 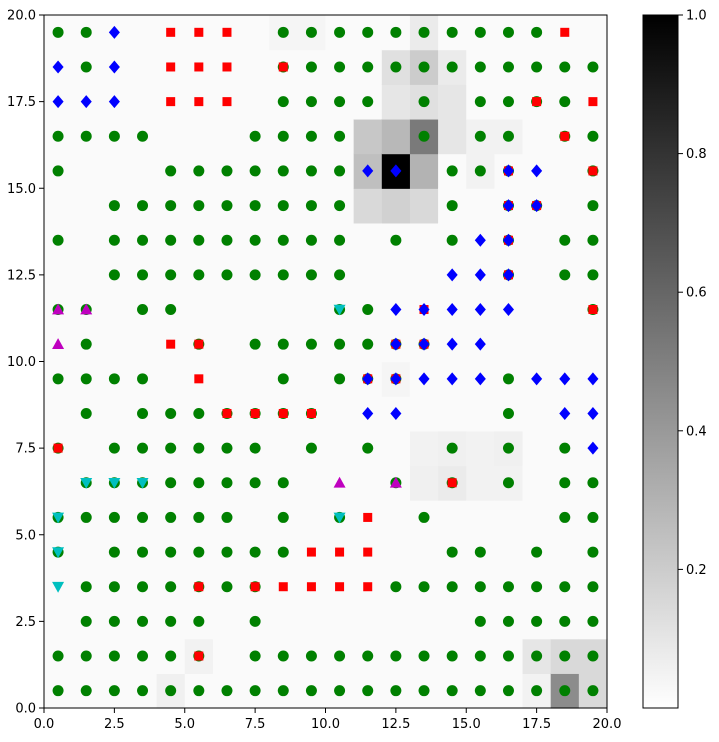 I want to click on y-tick-label: 15.0, so click(x=21, y=189).